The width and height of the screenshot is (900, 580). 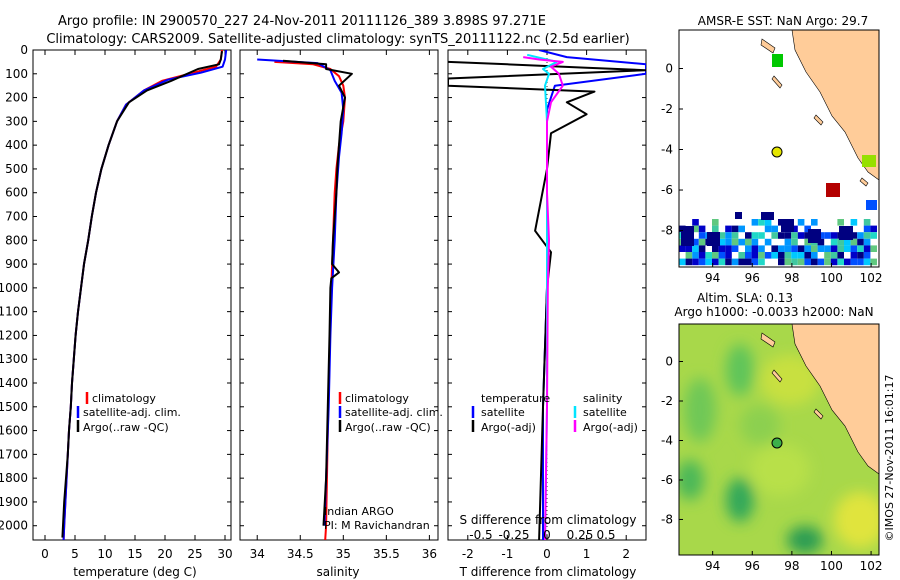 I want to click on depth-tick-label: 1100, so click(x=14, y=312).